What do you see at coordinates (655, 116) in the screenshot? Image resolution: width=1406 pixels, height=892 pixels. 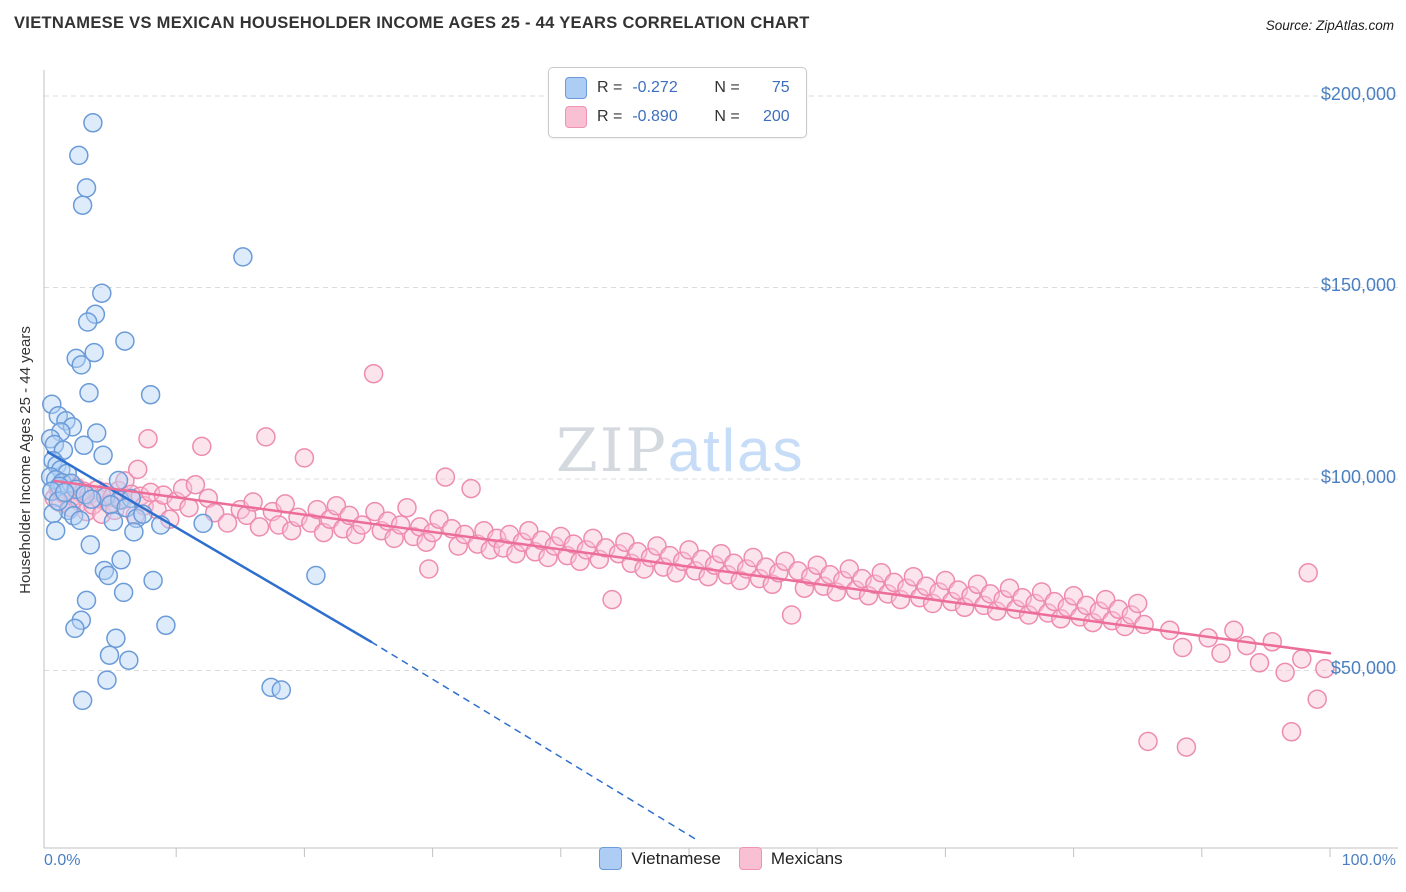 I see `r-value-mexicans: -0.890` at bounding box center [655, 116].